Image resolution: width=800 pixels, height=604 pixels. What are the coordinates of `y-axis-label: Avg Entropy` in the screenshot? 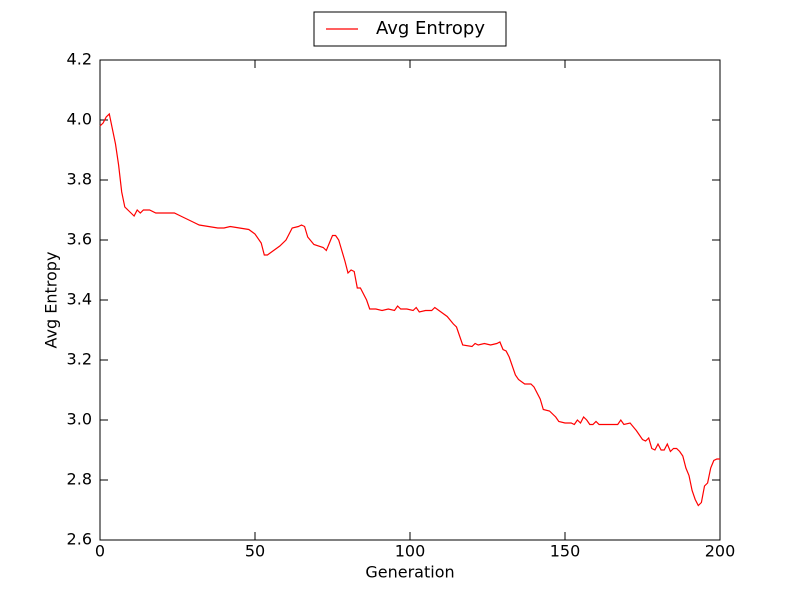 It's located at (51, 300).